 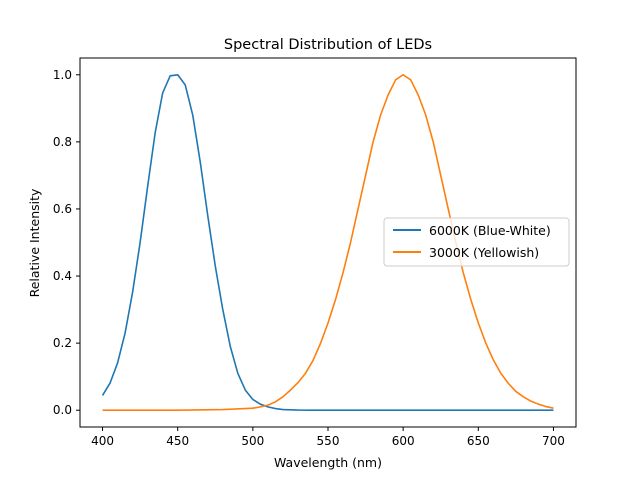 I want to click on legend-box, so click(x=476, y=242).